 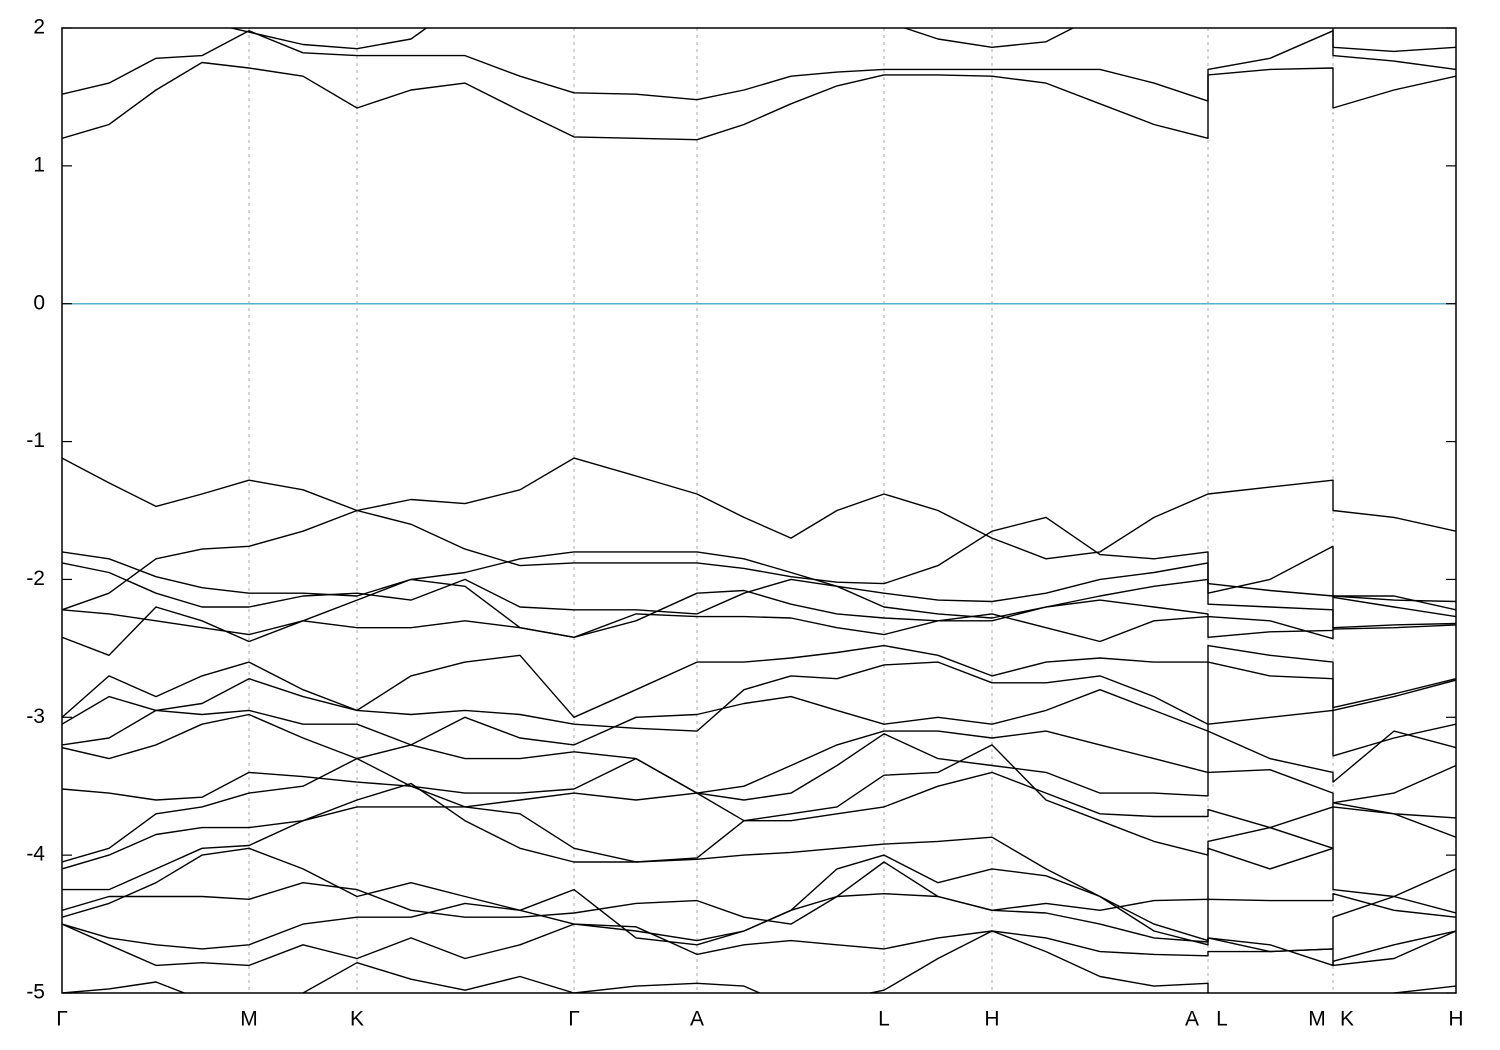 I want to click on y-tick-label: 0, so click(x=39, y=302).